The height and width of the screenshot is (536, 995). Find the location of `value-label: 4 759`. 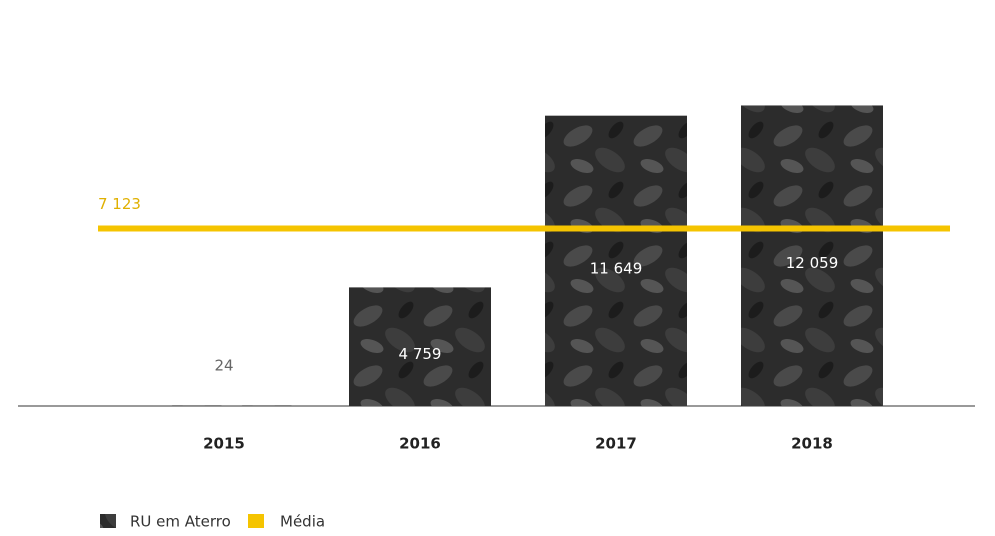

value-label: 4 759 is located at coordinates (420, 354).